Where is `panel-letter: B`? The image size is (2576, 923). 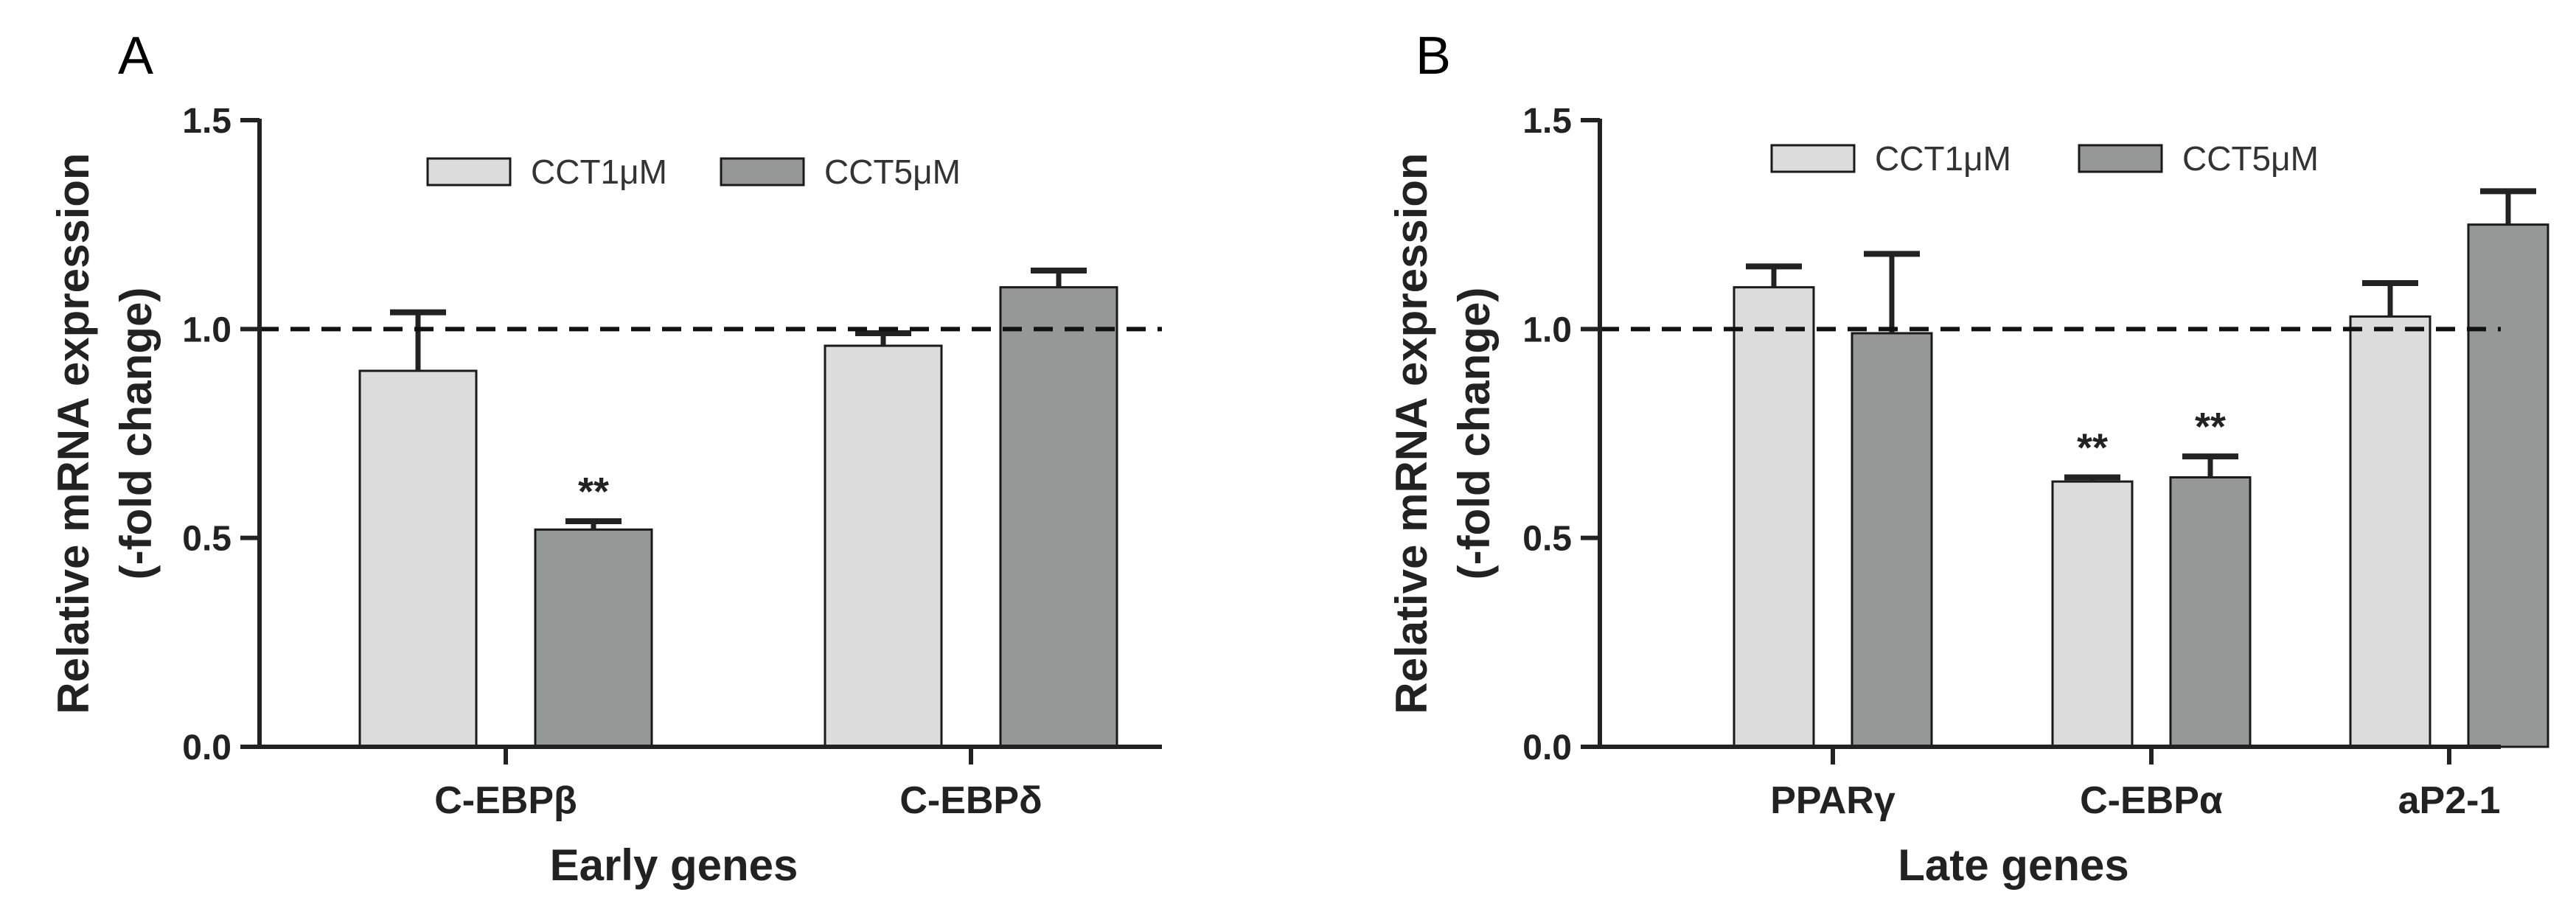 panel-letter: B is located at coordinates (1433, 56).